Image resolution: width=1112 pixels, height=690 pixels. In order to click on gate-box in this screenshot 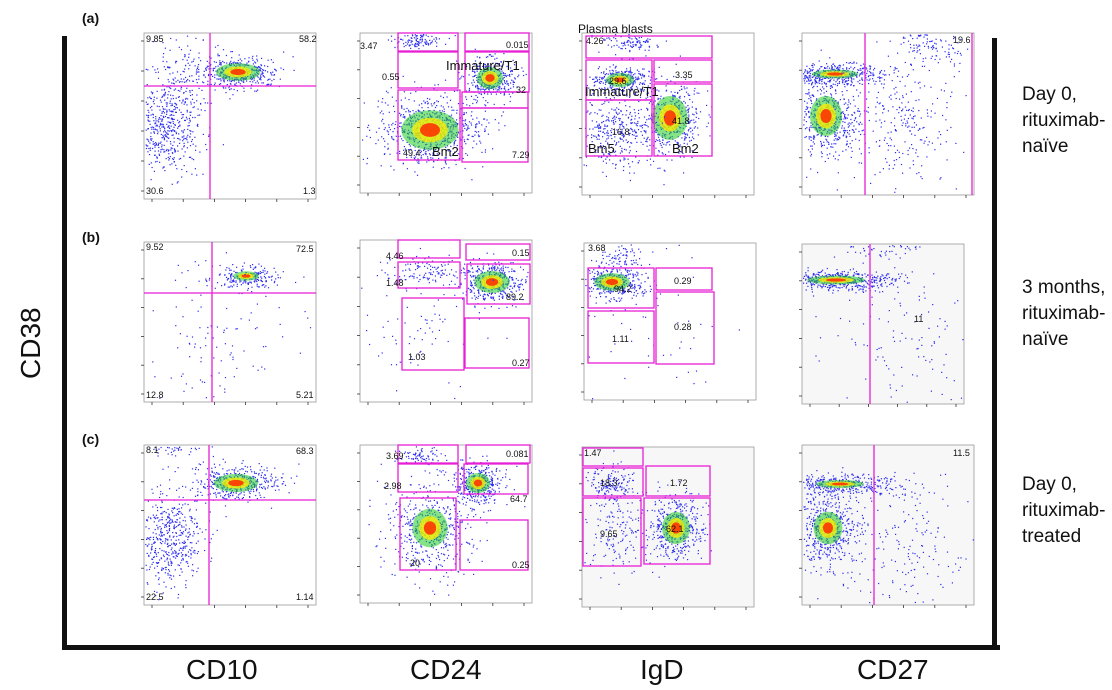, I will do `click(497, 42)`.